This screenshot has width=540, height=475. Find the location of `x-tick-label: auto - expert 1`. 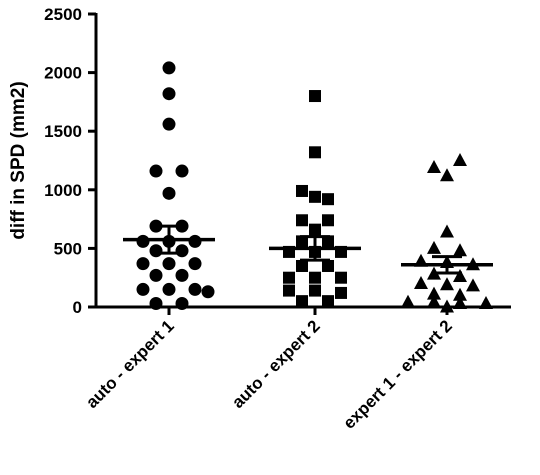

x-tick-label: auto - expert 1 is located at coordinates (130, 364).